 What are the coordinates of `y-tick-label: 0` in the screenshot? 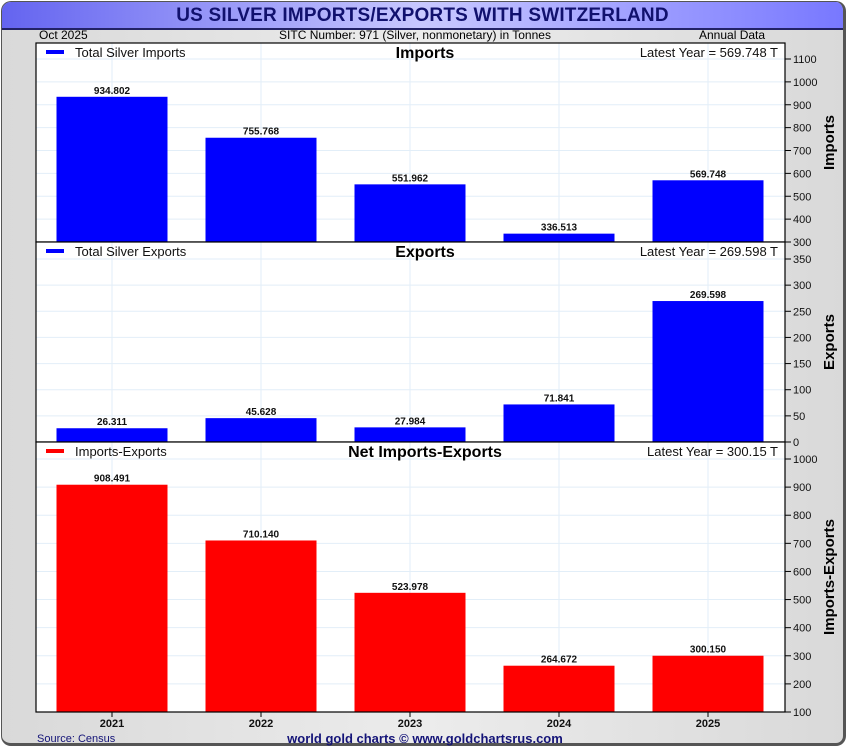 It's located at (796, 443).